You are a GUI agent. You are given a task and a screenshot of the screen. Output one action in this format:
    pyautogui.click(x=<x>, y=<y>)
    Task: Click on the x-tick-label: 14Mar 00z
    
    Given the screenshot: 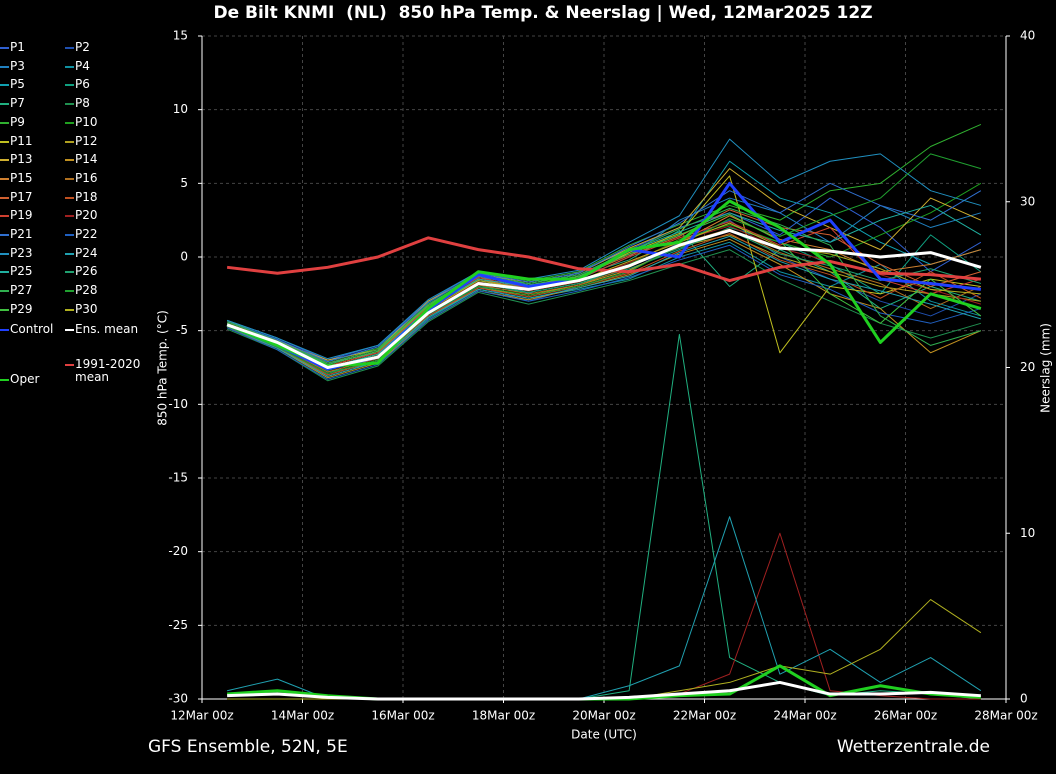 What is the action you would take?
    pyautogui.click(x=302, y=716)
    